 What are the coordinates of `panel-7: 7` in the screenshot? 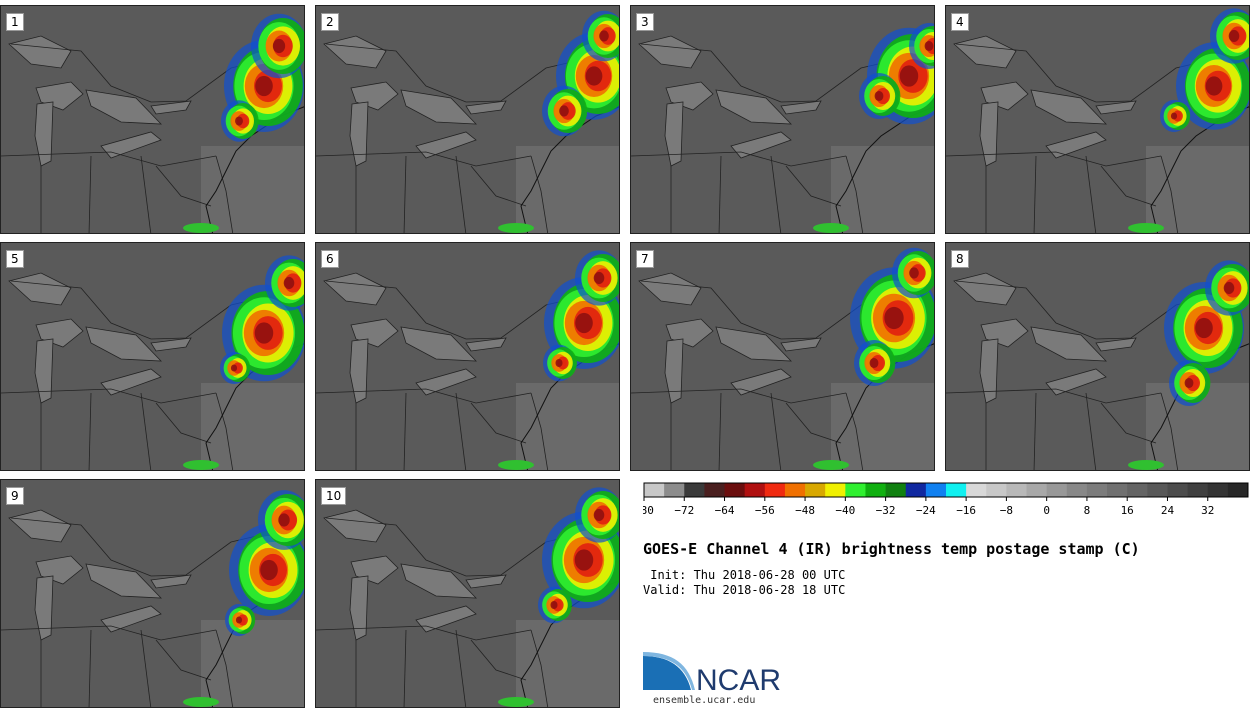 It's located at (782, 356).